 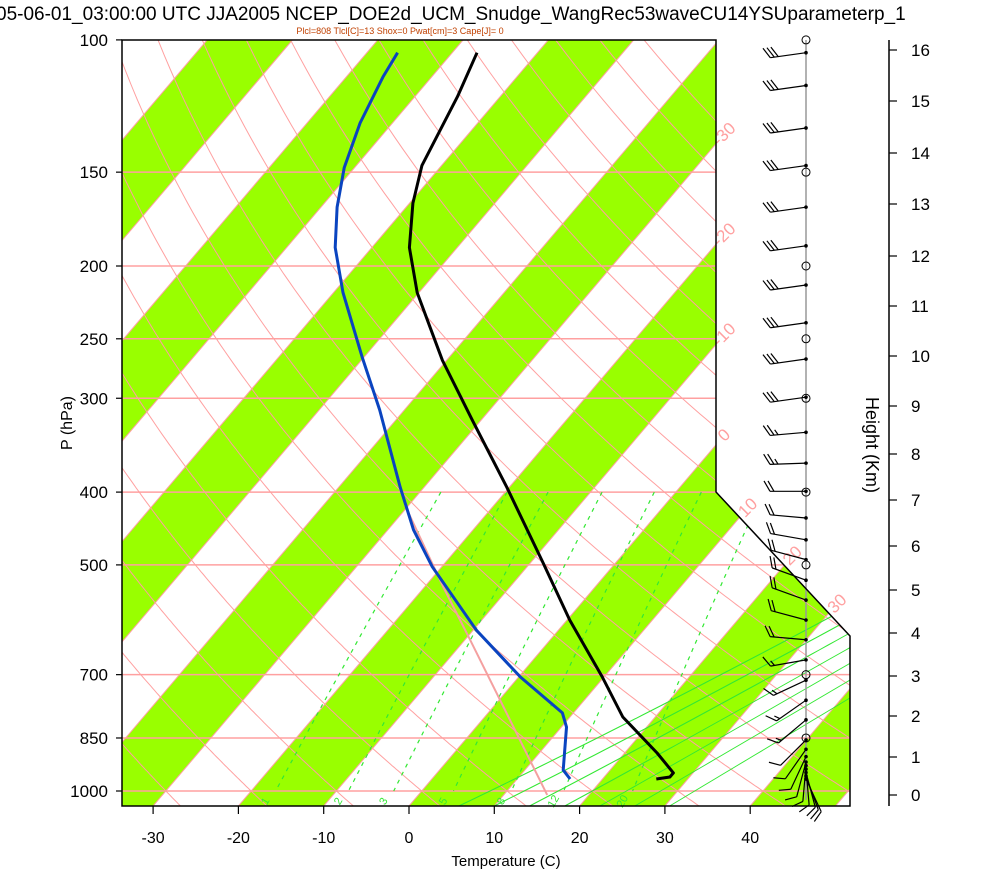 I want to click on pressure-tick-label: 850, so click(x=94, y=738).